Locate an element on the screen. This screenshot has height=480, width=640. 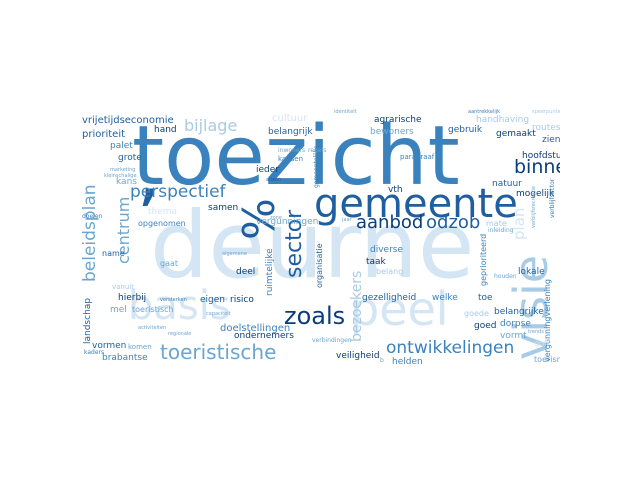
cloud-word-natuur: natuur is located at coordinates (507, 184).